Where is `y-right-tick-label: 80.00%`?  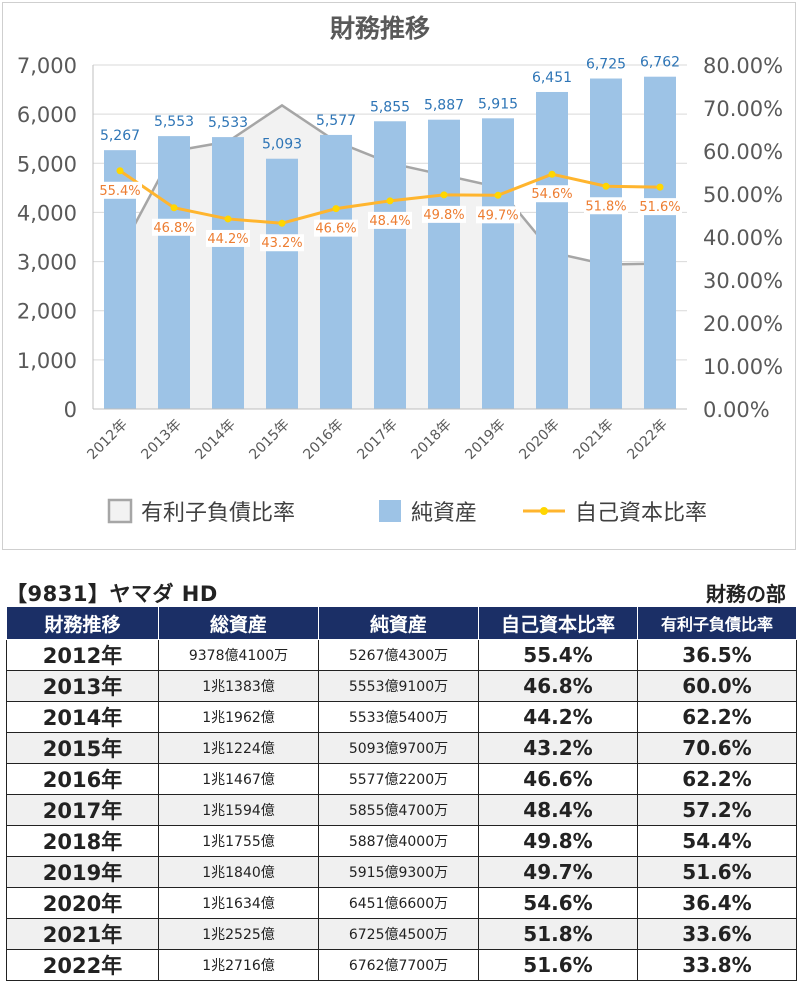
y-right-tick-label: 80.00% is located at coordinates (743, 66).